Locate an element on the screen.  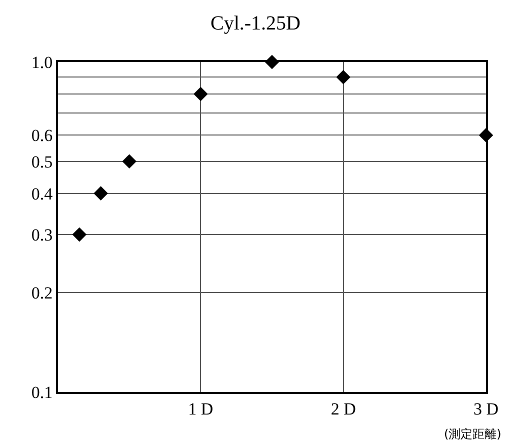
x-axis-title: (測定距離) is located at coordinates (473, 434).